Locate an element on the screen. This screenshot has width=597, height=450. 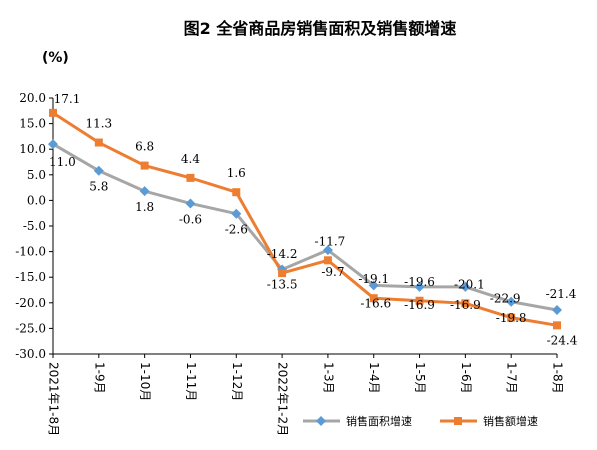
sales-data-label: -20.1 is located at coordinates (469, 284).